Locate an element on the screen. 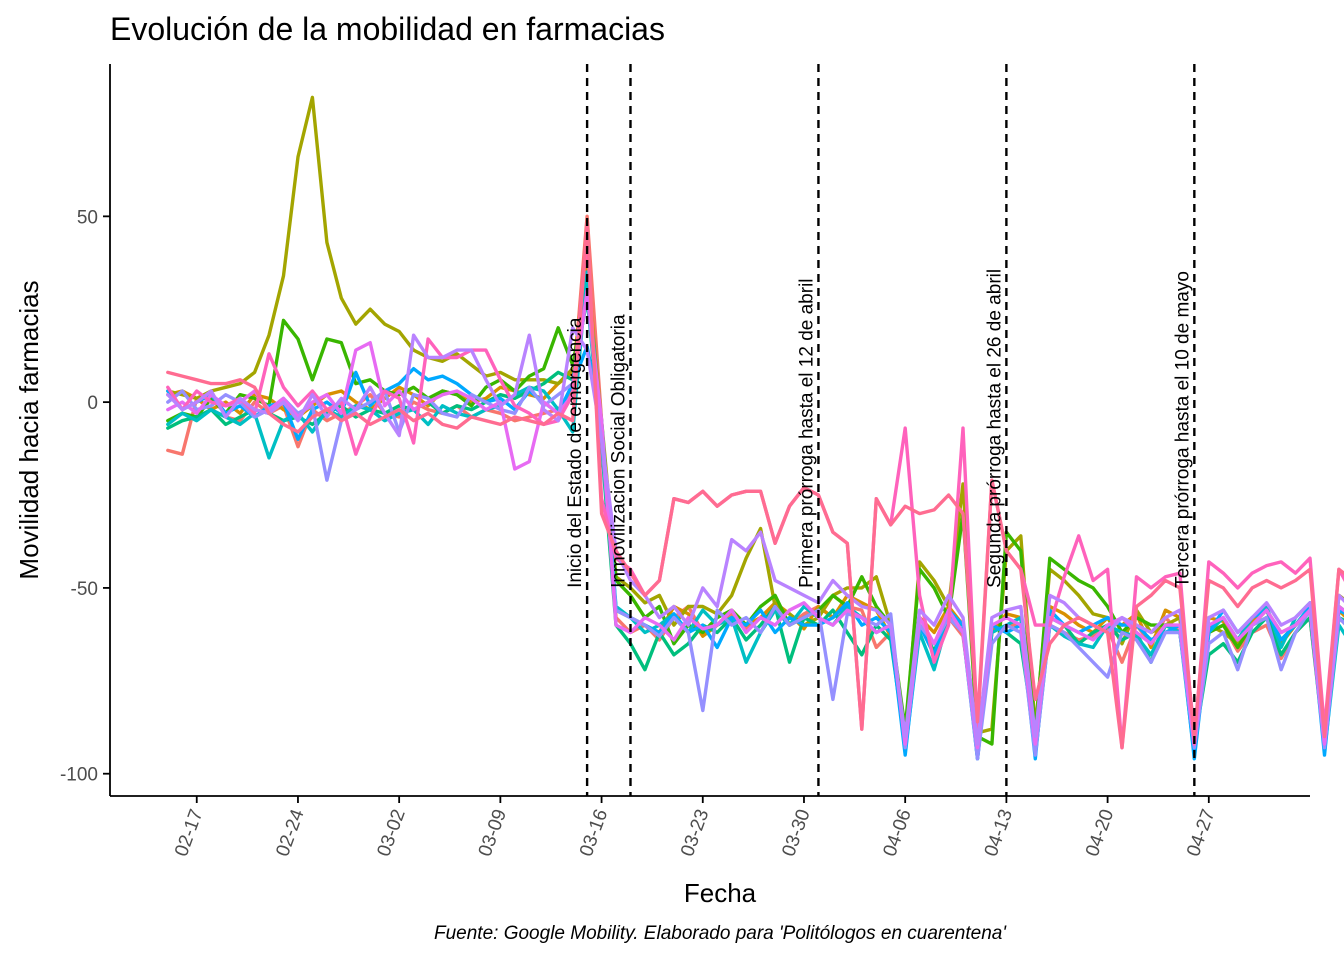  y-tick-label: 0 is located at coordinates (92, 403).